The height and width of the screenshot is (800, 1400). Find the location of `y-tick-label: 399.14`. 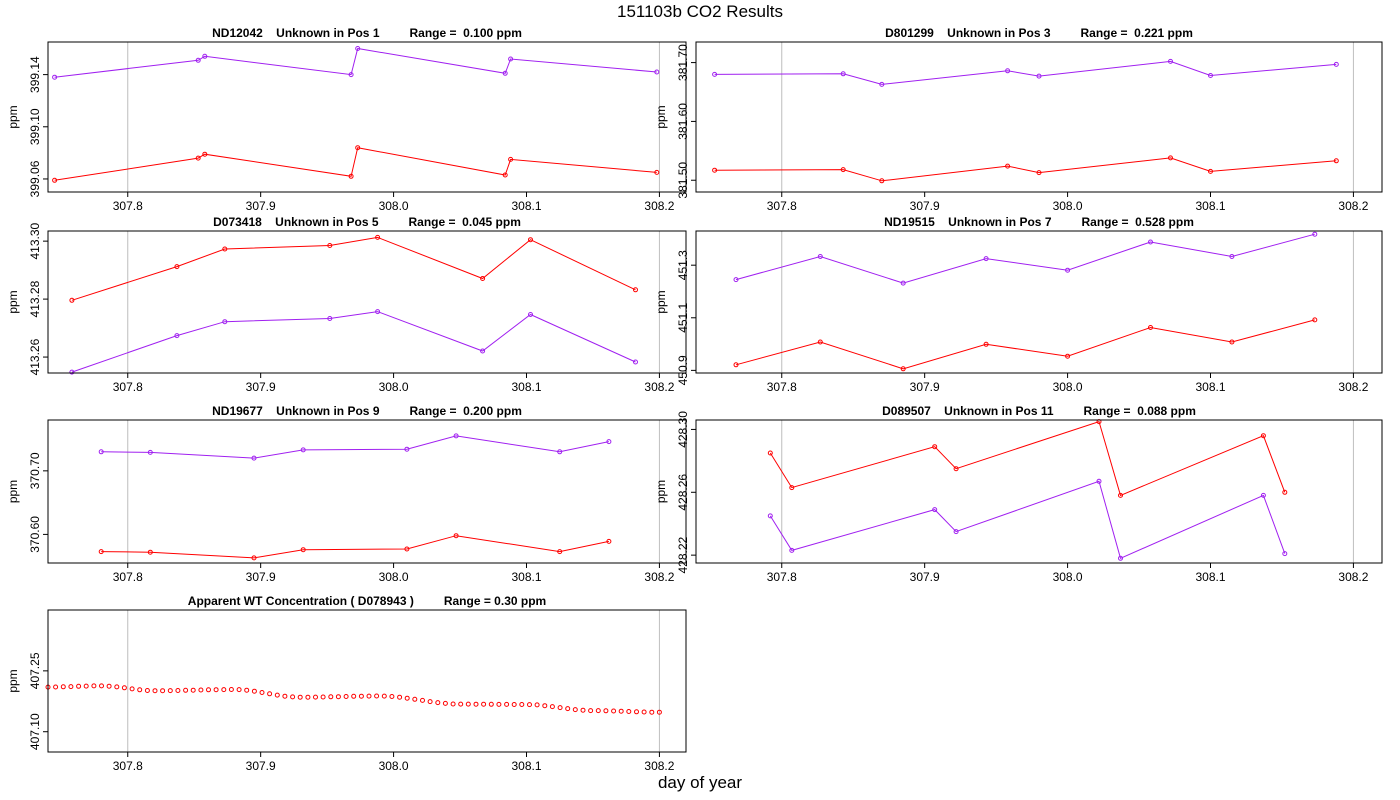

y-tick-label: 399.14 is located at coordinates (35, 74).